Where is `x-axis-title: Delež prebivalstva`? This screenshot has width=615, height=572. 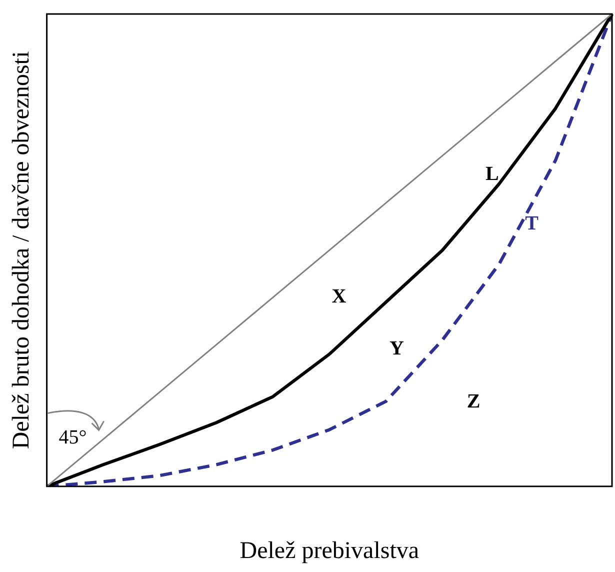
x-axis-title: Delež prebivalstva is located at coordinates (330, 551).